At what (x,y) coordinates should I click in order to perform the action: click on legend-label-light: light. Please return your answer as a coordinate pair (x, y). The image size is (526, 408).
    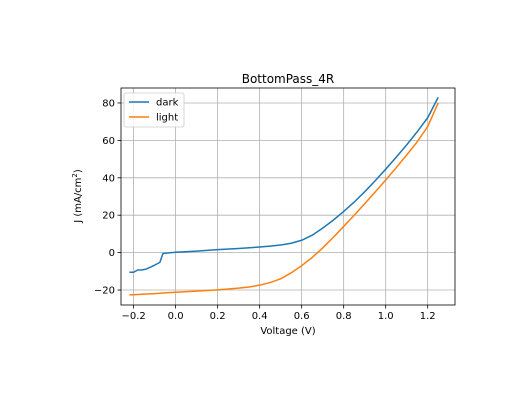
    Looking at the image, I should click on (167, 118).